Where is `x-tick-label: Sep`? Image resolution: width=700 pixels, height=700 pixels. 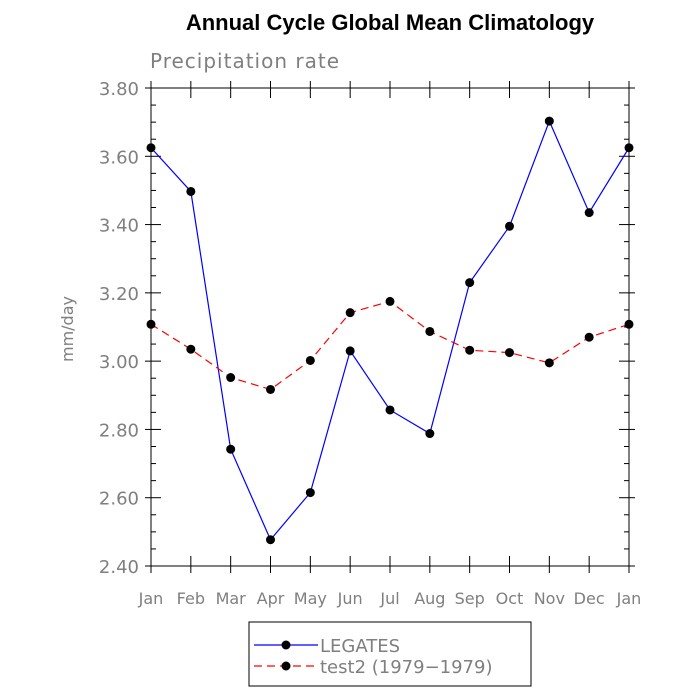 x-tick-label: Sep is located at coordinates (470, 598).